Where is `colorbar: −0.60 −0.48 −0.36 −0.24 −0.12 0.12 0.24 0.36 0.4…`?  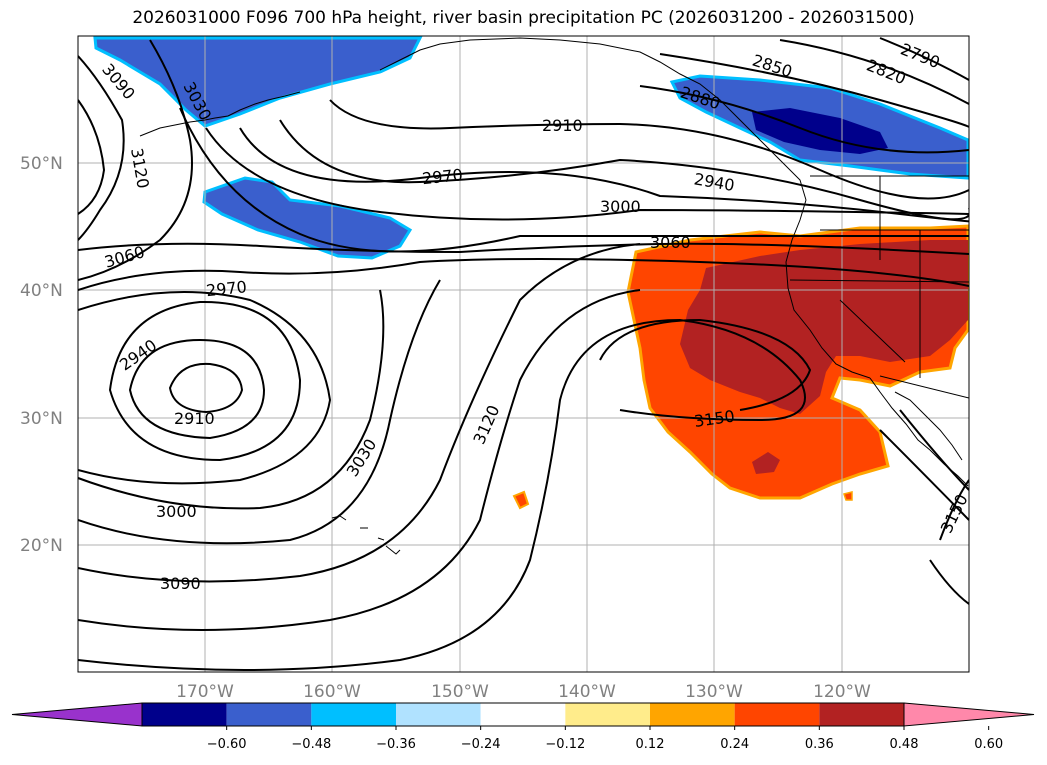 colorbar: −0.60 −0.48 −0.36 −0.24 −0.12 0.12 0.24 0.36 0.4… is located at coordinates (523, 727).